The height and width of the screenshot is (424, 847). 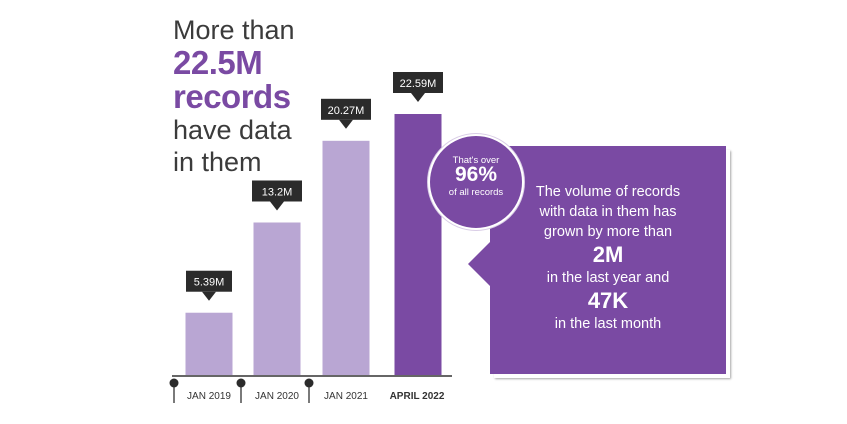 I want to click on category-label-3: JAN 2021, so click(x=346, y=396).